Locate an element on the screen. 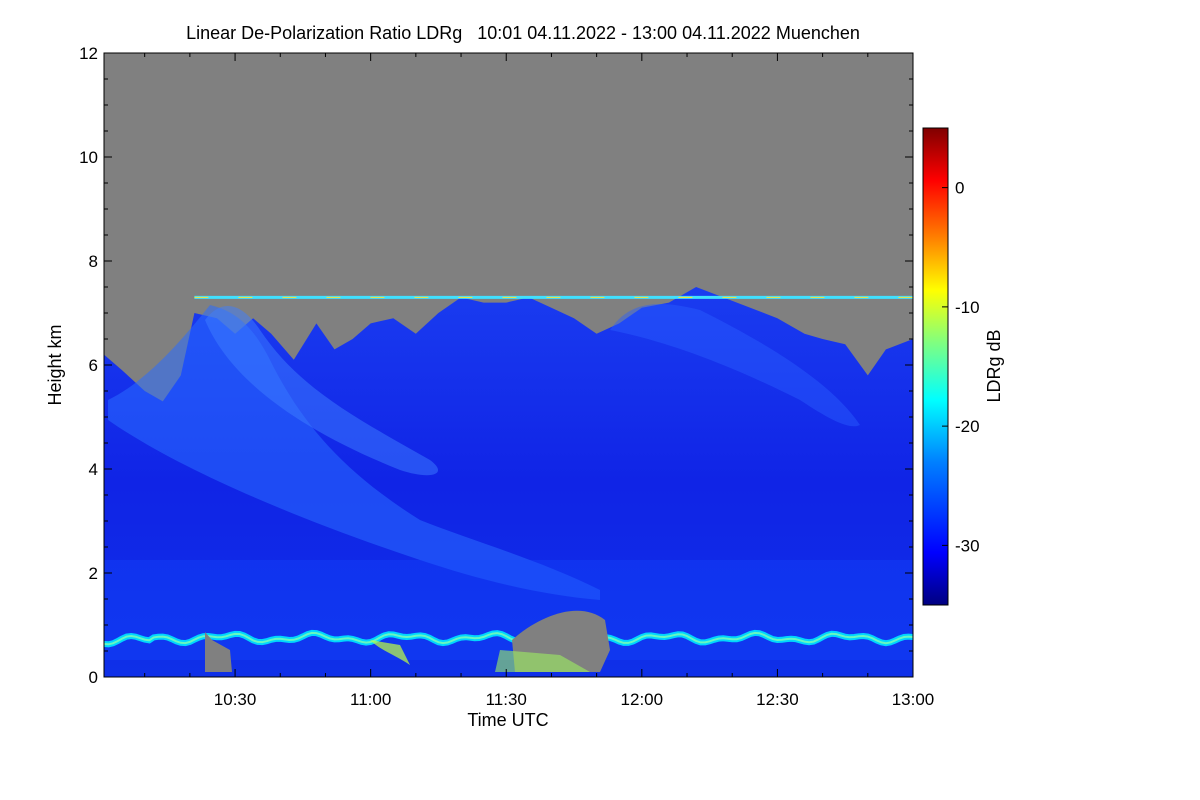  cirrus-upper-right is located at coordinates (735, 365).